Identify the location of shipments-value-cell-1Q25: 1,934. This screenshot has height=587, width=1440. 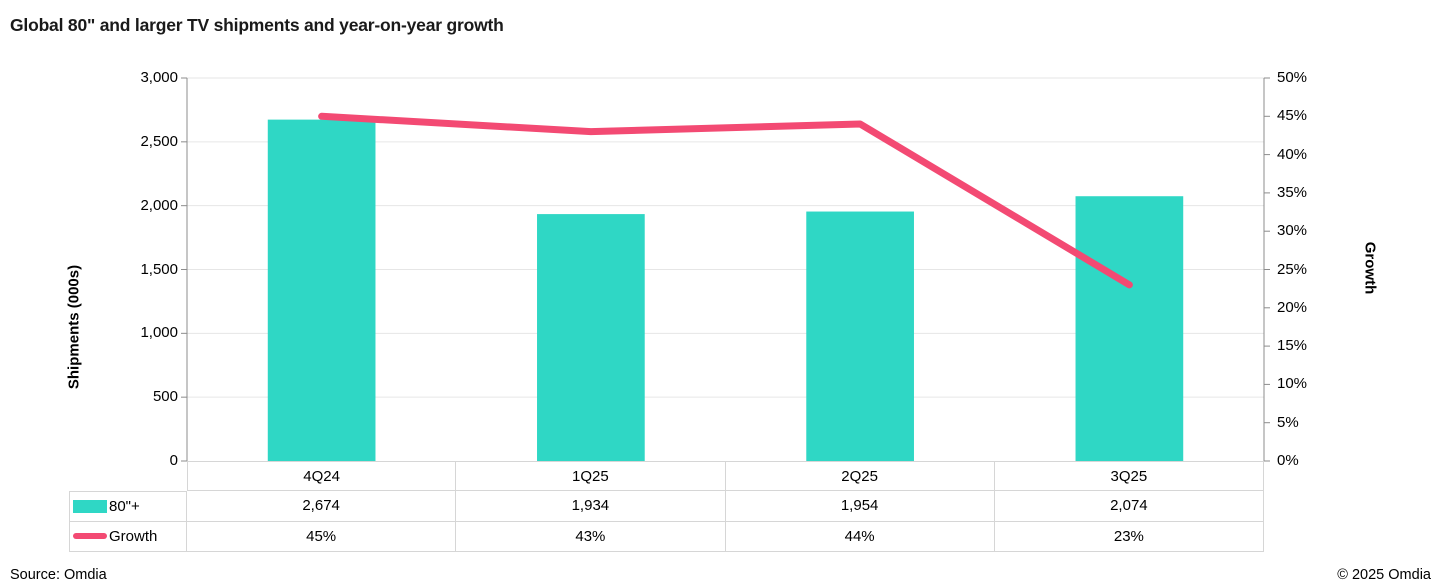
(591, 506).